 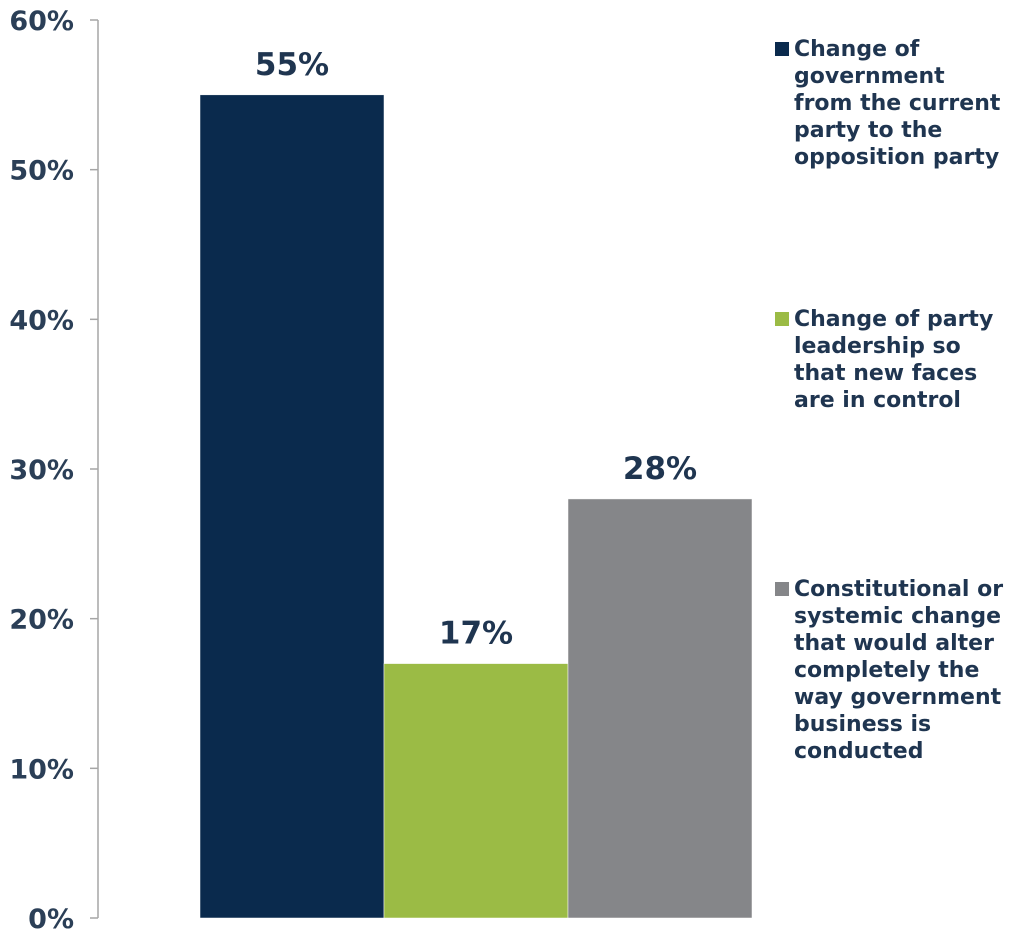 What do you see at coordinates (782, 589) in the screenshot?
I see `legend-swatch-constitutional` at bounding box center [782, 589].